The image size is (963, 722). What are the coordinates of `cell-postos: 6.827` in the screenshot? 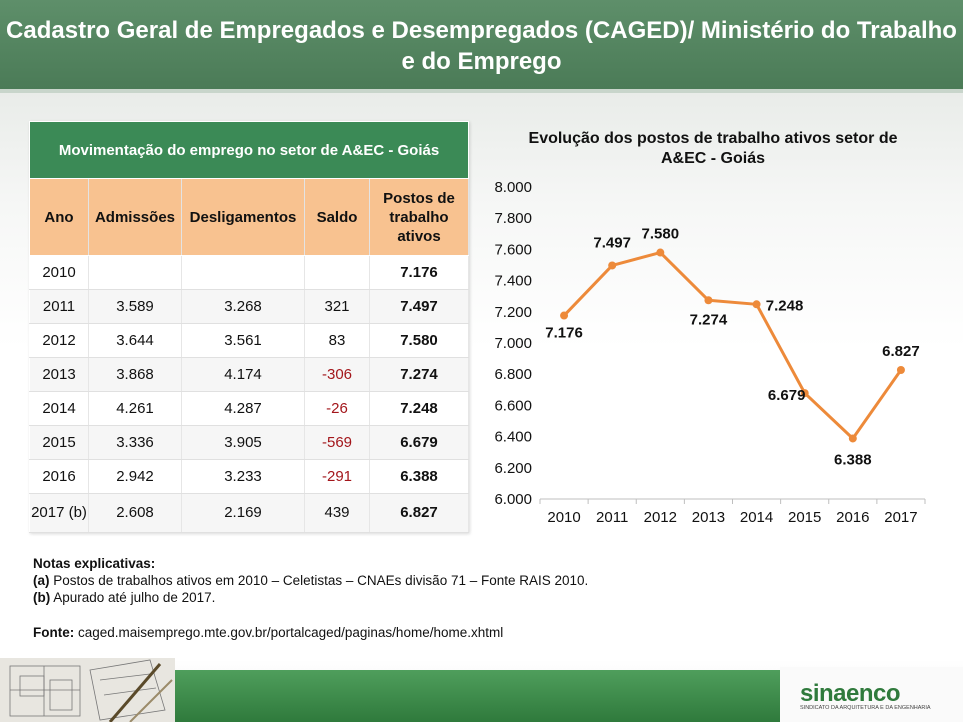 It's located at (419, 513).